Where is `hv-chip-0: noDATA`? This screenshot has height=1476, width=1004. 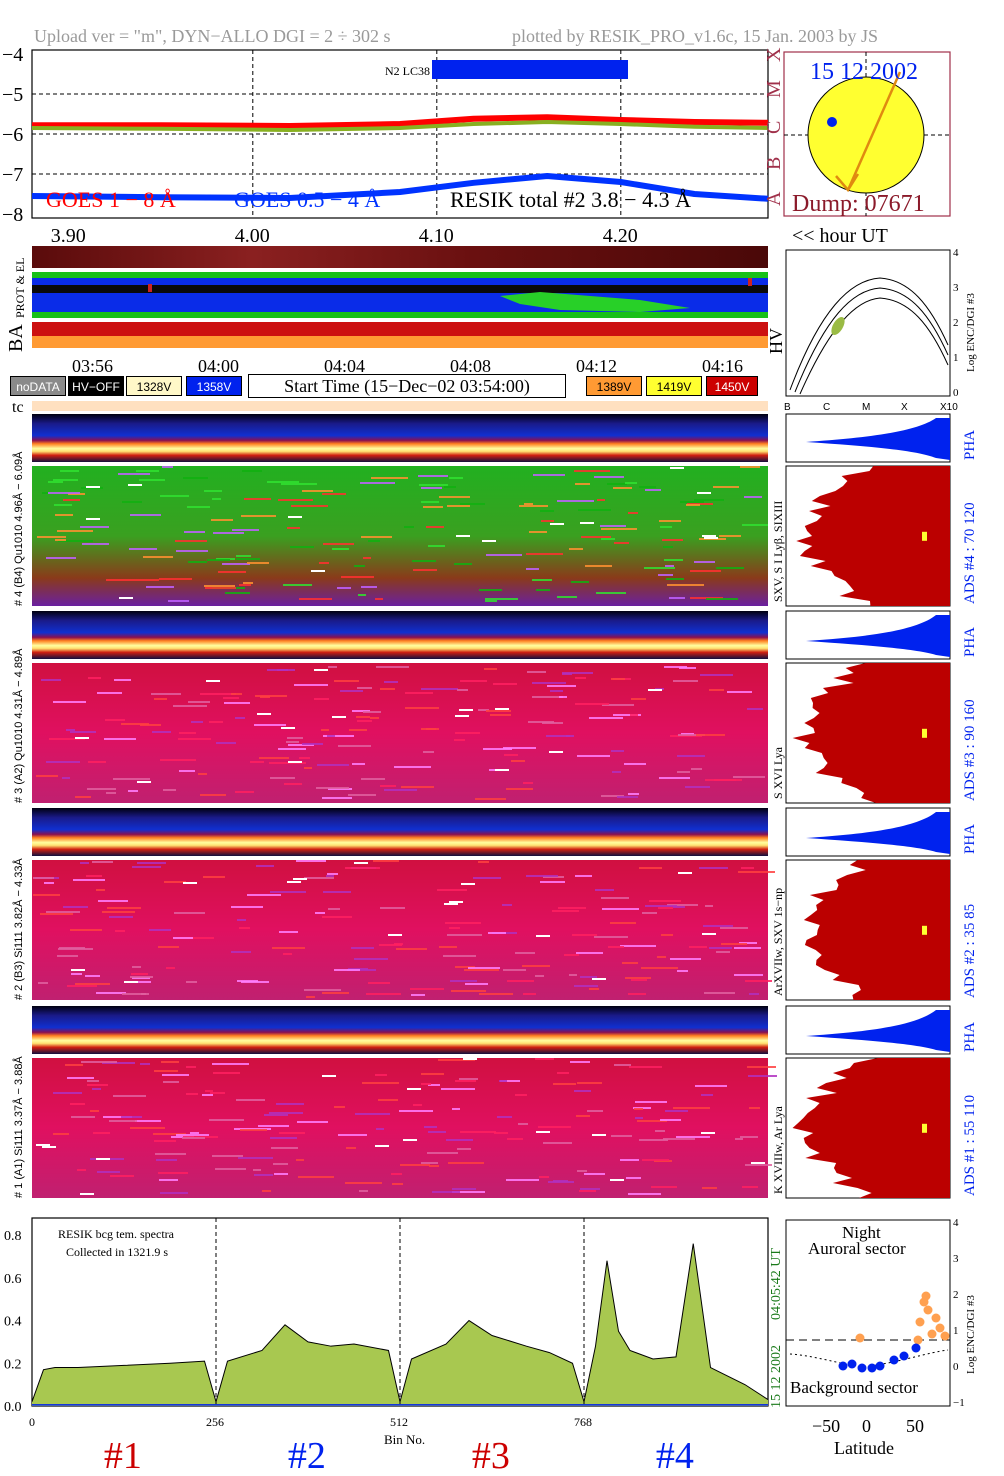
hv-chip-0: noDATA is located at coordinates (38, 386).